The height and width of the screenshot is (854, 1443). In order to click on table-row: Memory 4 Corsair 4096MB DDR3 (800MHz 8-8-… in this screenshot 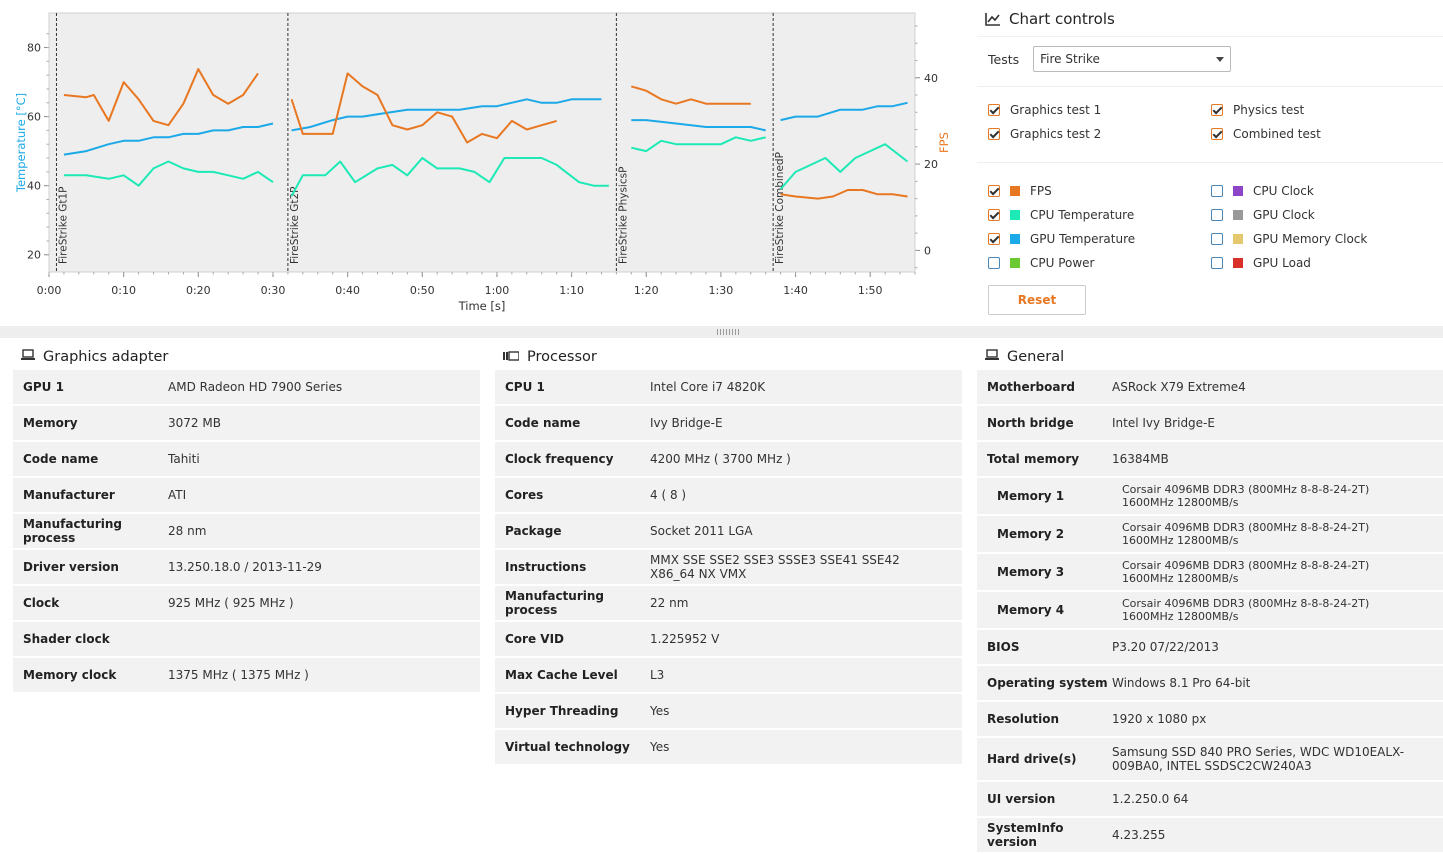, I will do `click(1210, 611)`.